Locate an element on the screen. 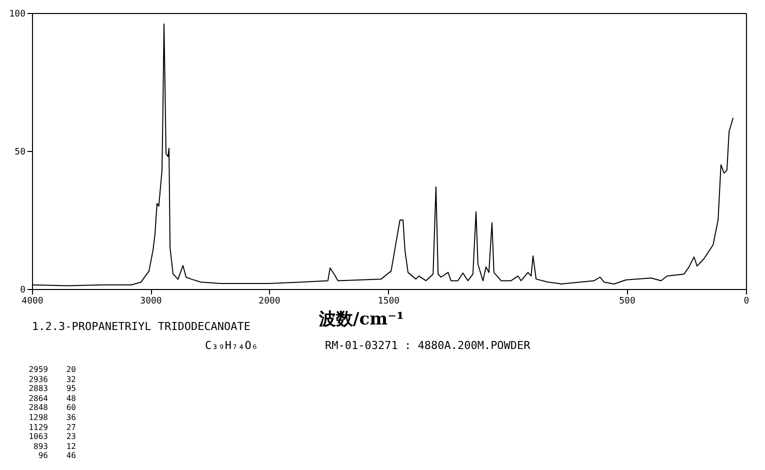 The width and height of the screenshot is (765, 470). text: 1298 36 is located at coordinates (52, 417).